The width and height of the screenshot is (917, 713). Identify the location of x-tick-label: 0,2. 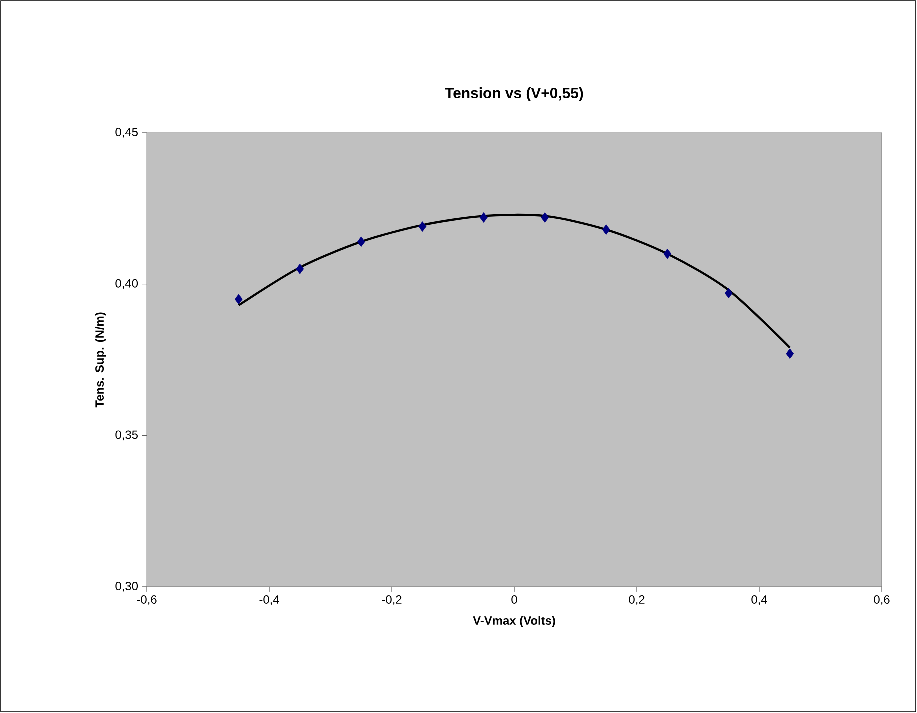
(637, 601).